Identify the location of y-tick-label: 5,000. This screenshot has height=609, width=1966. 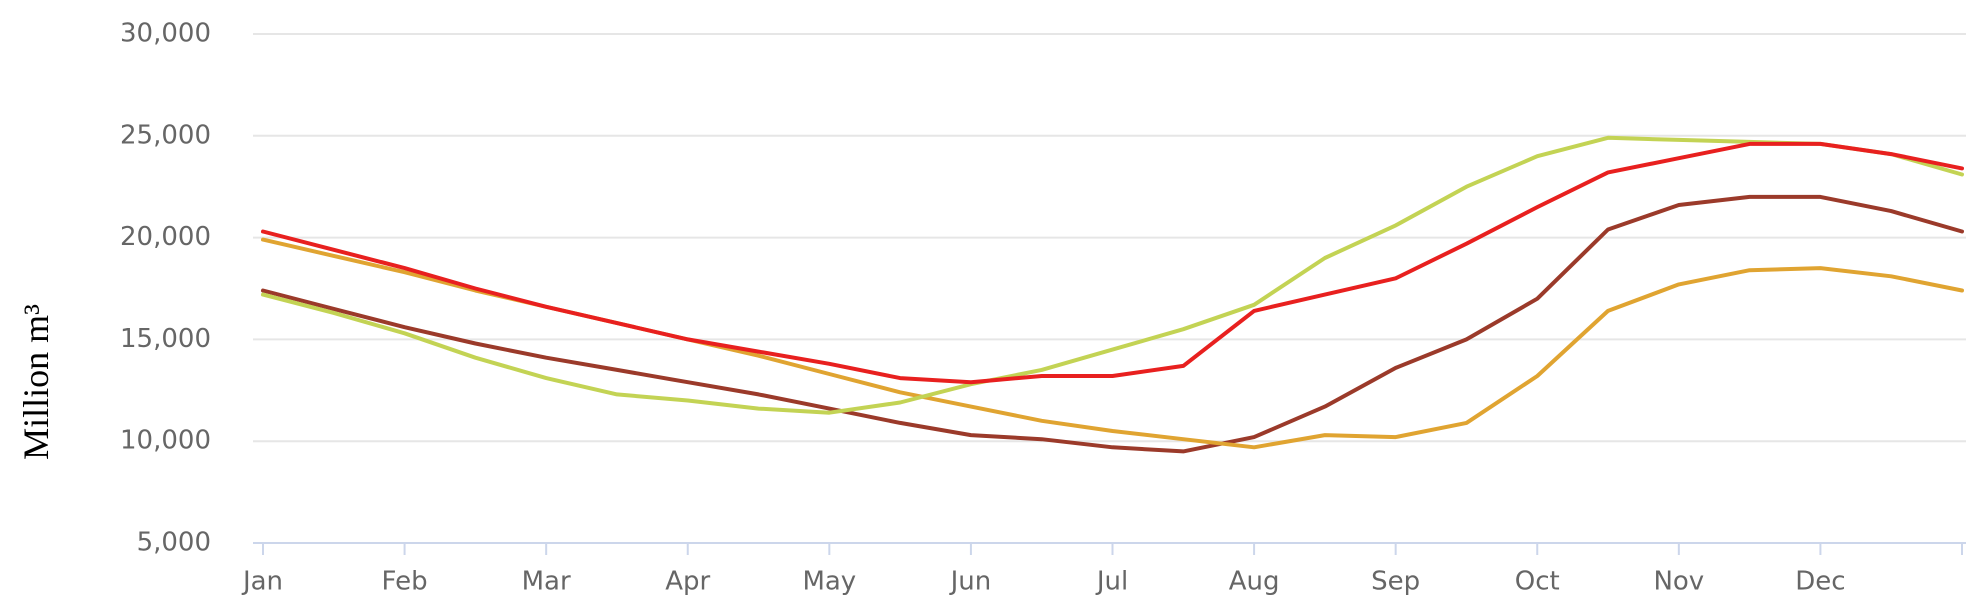
(174, 543).